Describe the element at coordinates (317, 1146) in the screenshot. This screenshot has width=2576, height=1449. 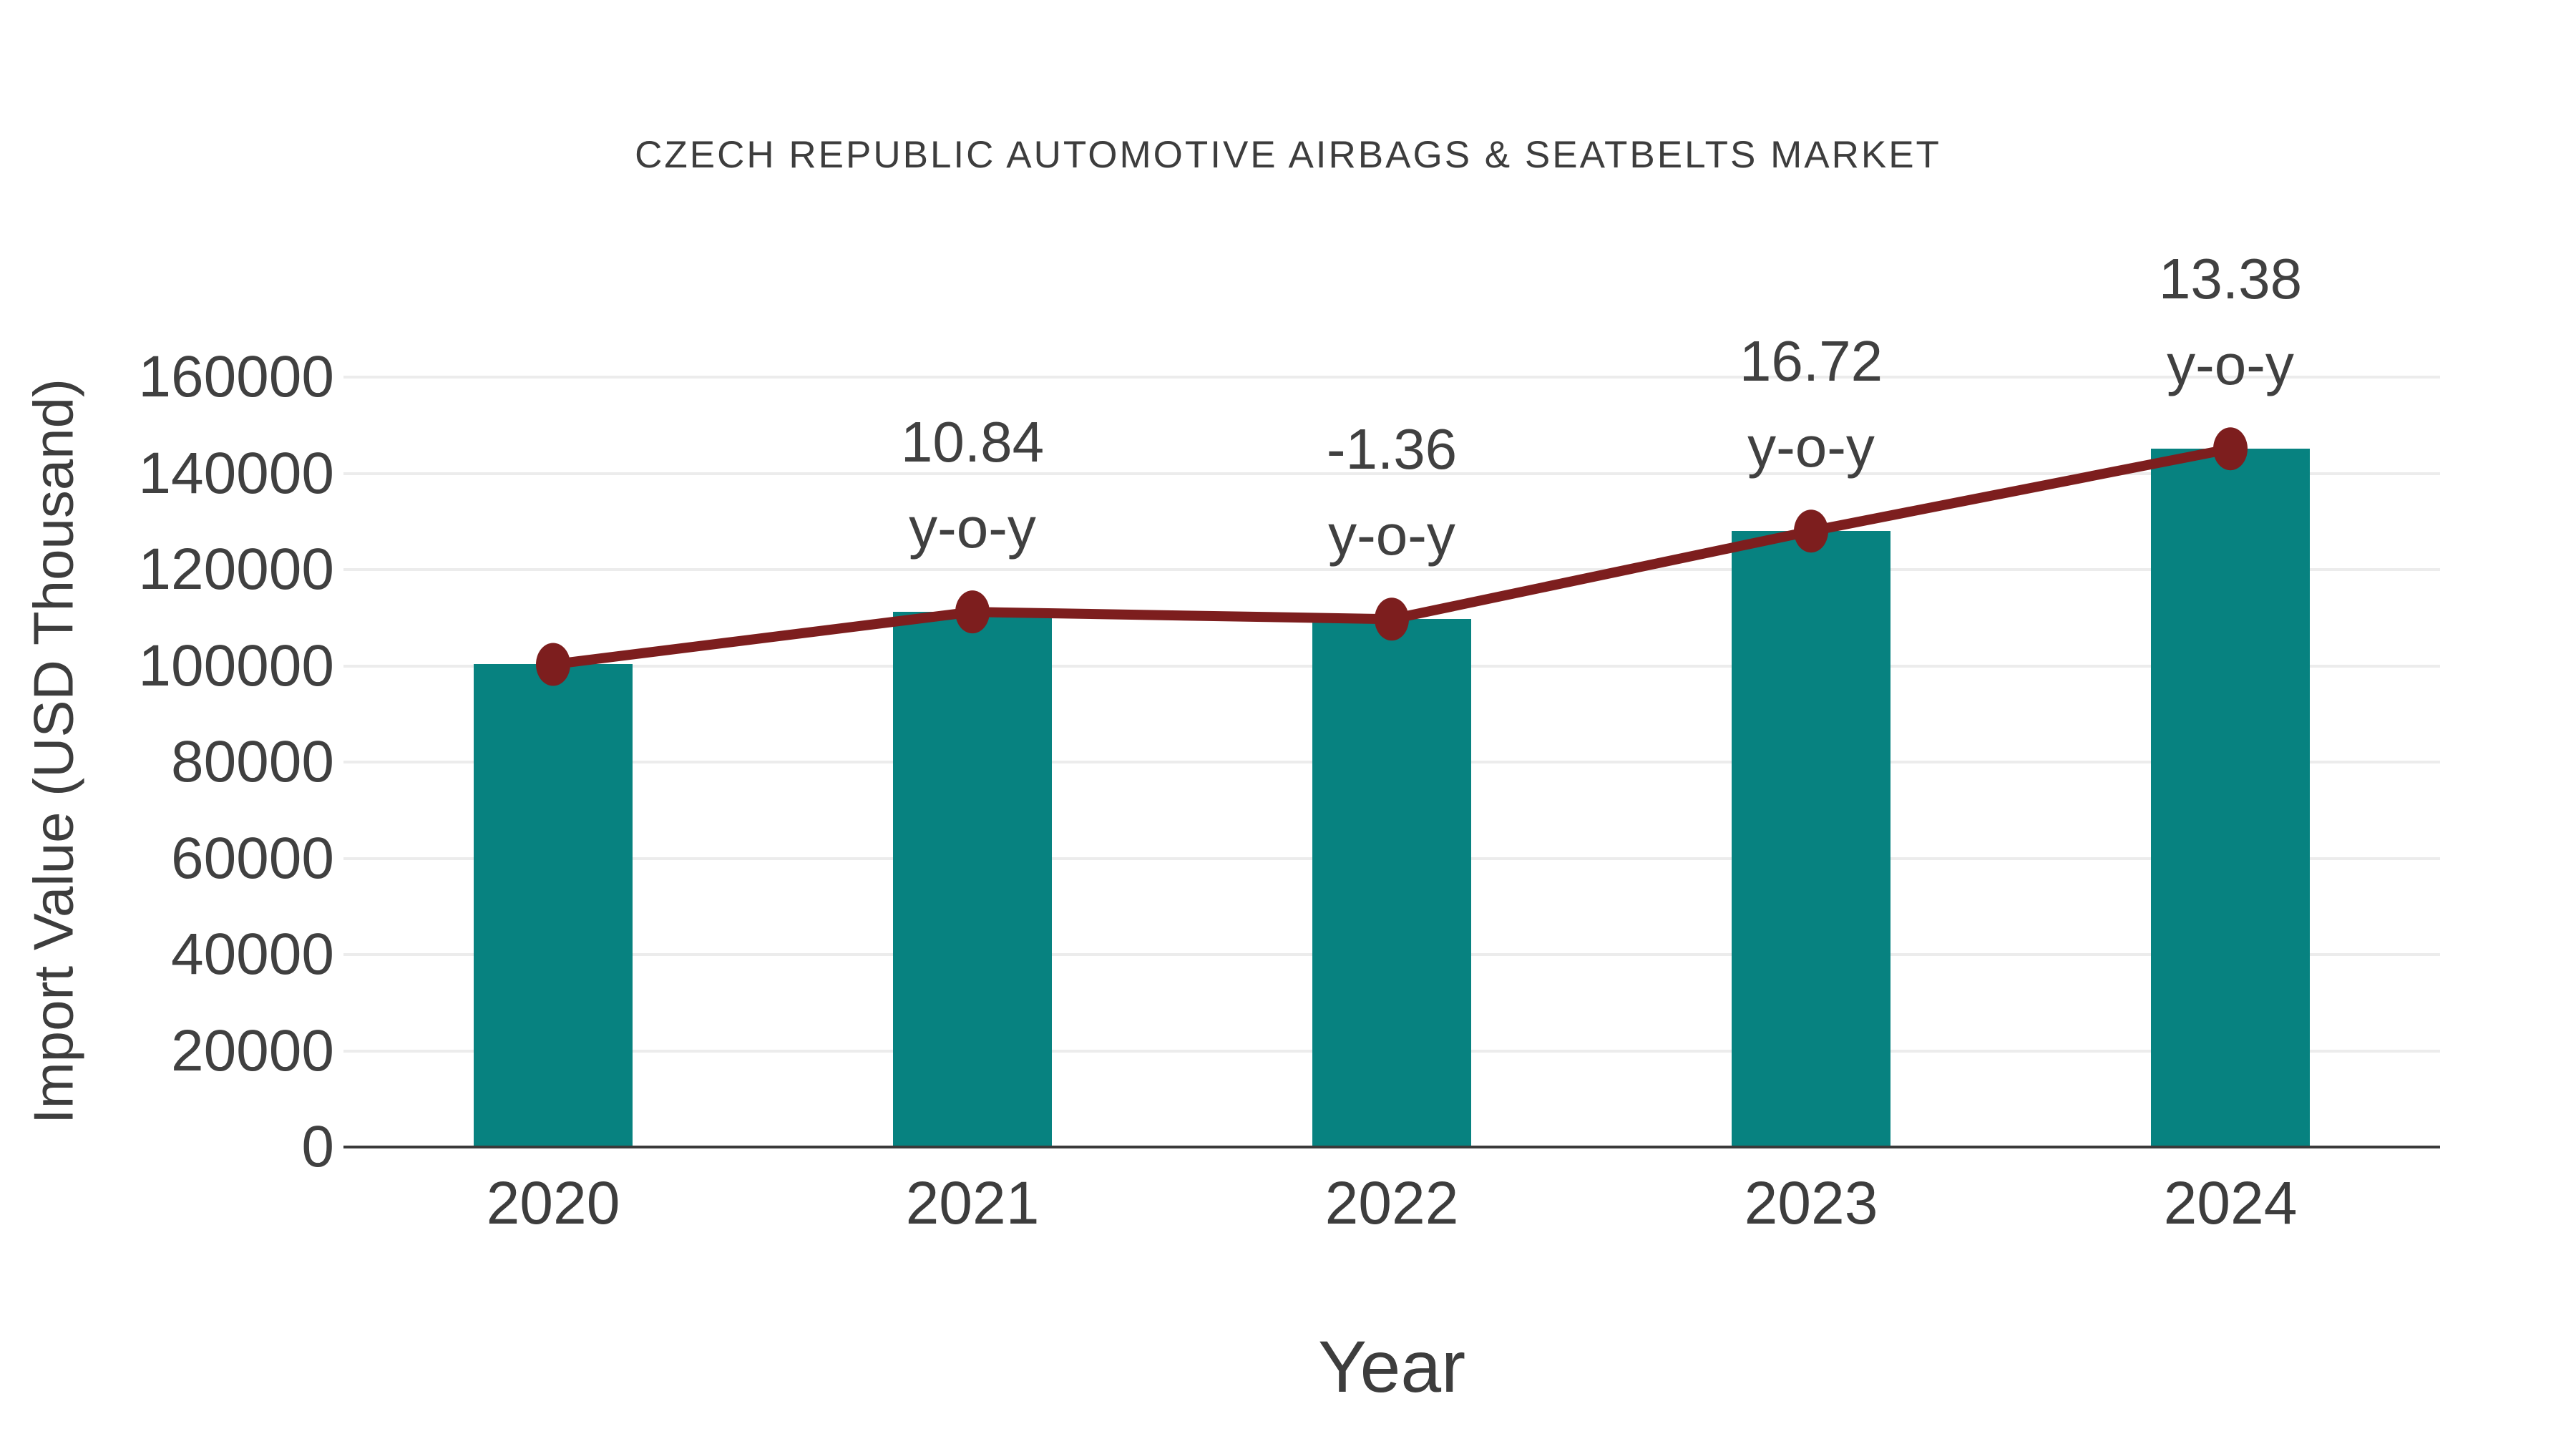
I see `ytick-label-0: 0` at that location.